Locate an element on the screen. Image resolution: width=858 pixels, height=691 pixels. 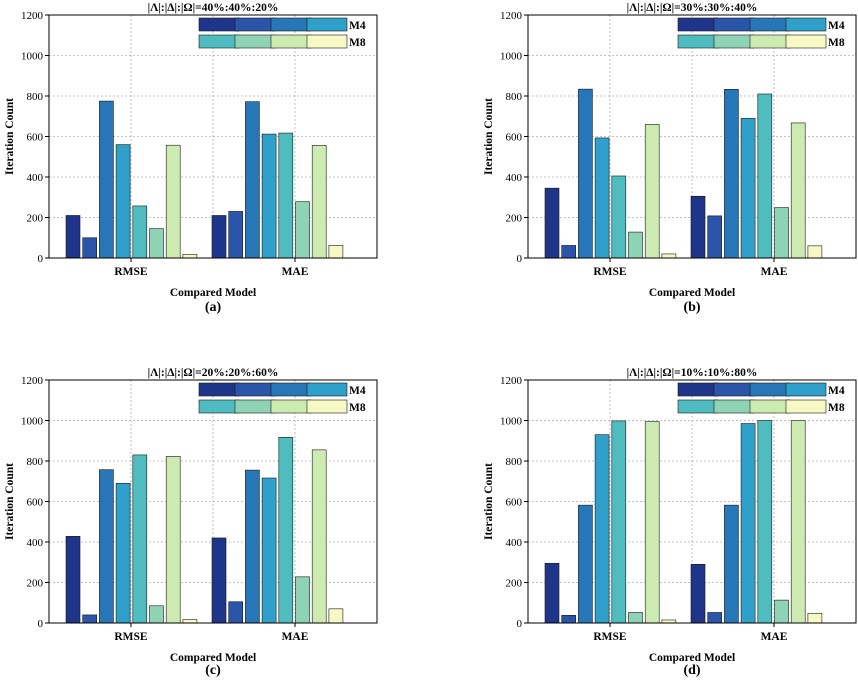
panel-caption: (b) is located at coordinates (691, 307).